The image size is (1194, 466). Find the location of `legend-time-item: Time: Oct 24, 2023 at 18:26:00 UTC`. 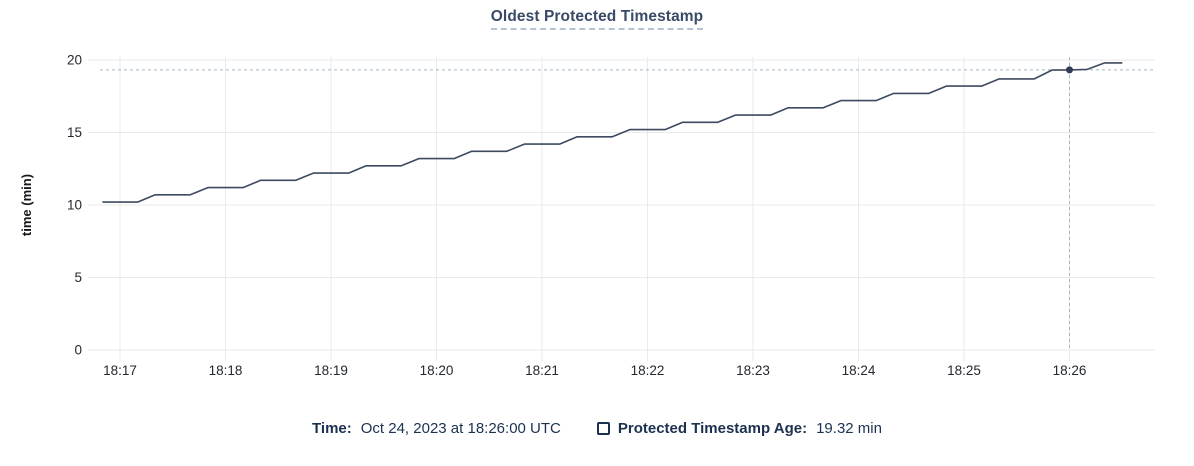

legend-time-item: Time: Oct 24, 2023 at 18:26:00 UTC is located at coordinates (436, 428).